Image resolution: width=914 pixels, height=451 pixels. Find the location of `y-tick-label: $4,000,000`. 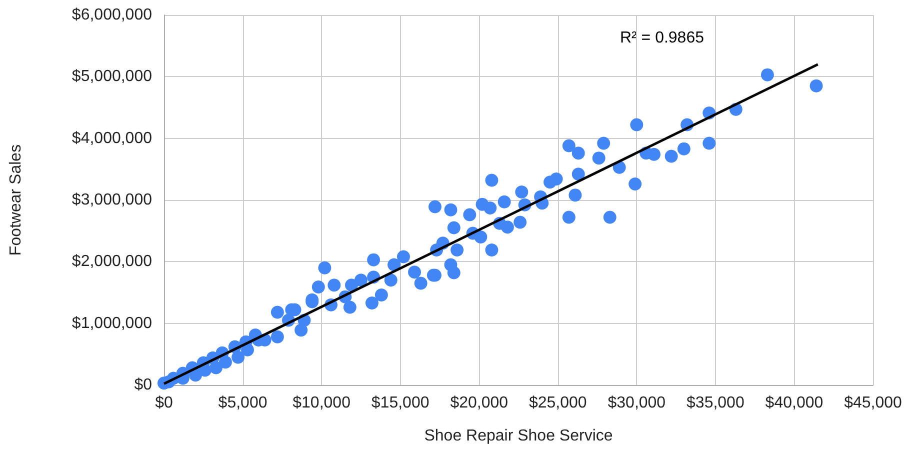

y-tick-label: $4,000,000 is located at coordinates (112, 138).